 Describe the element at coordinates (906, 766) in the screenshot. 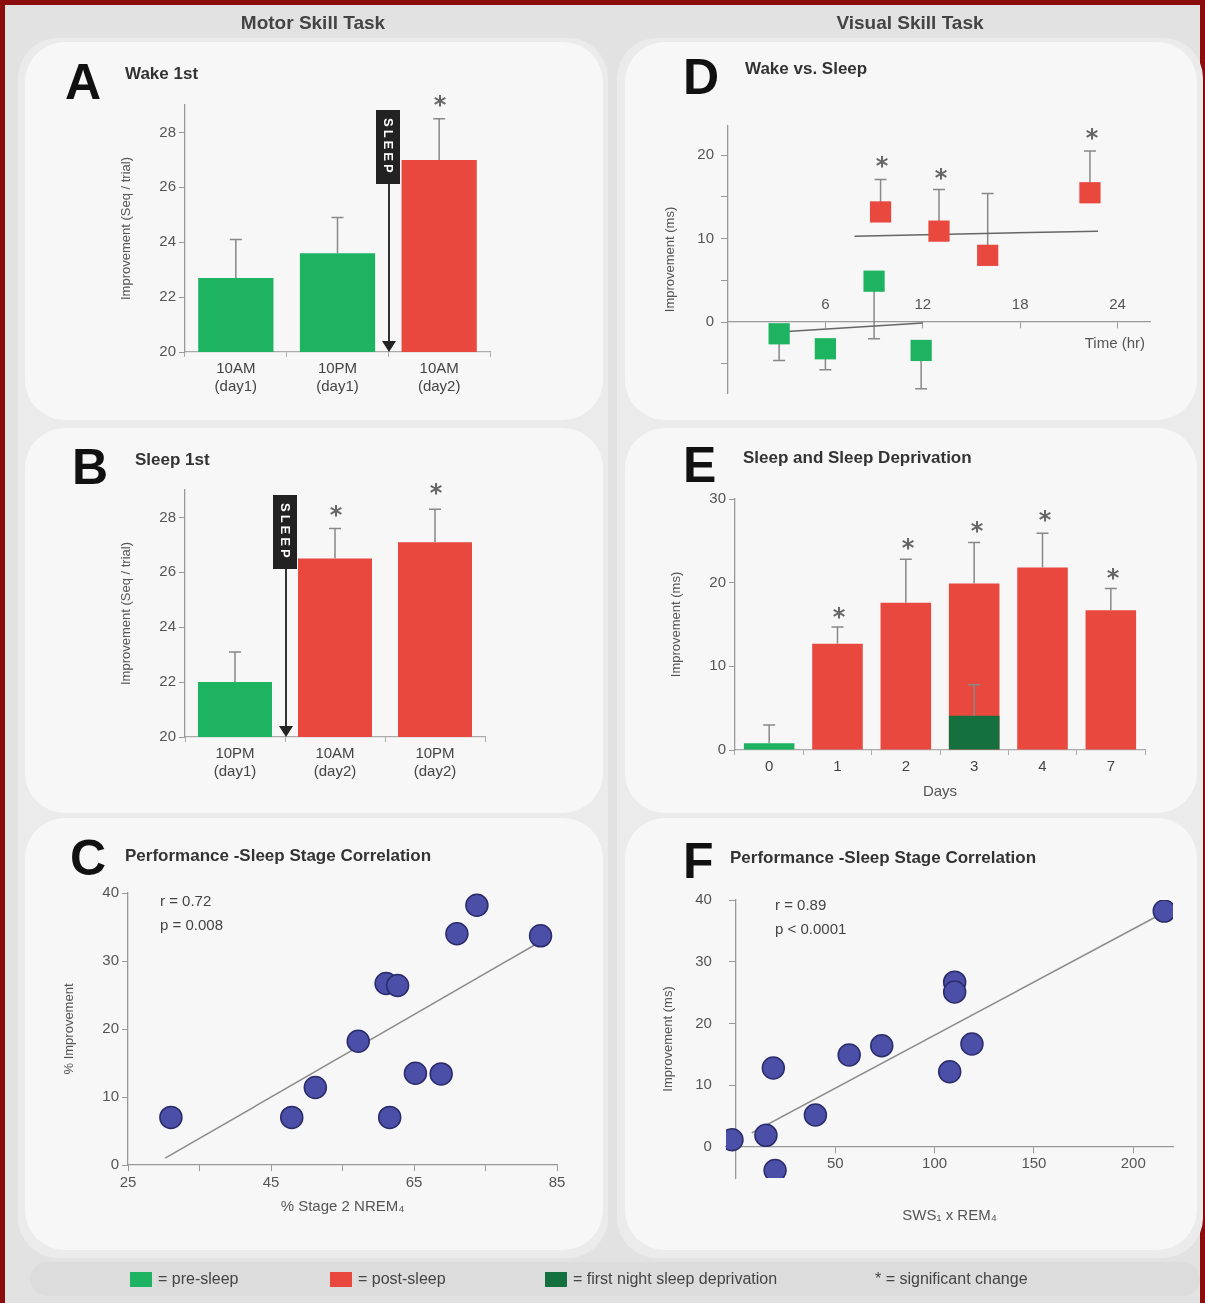

I see `x-tick-label: 2` at that location.